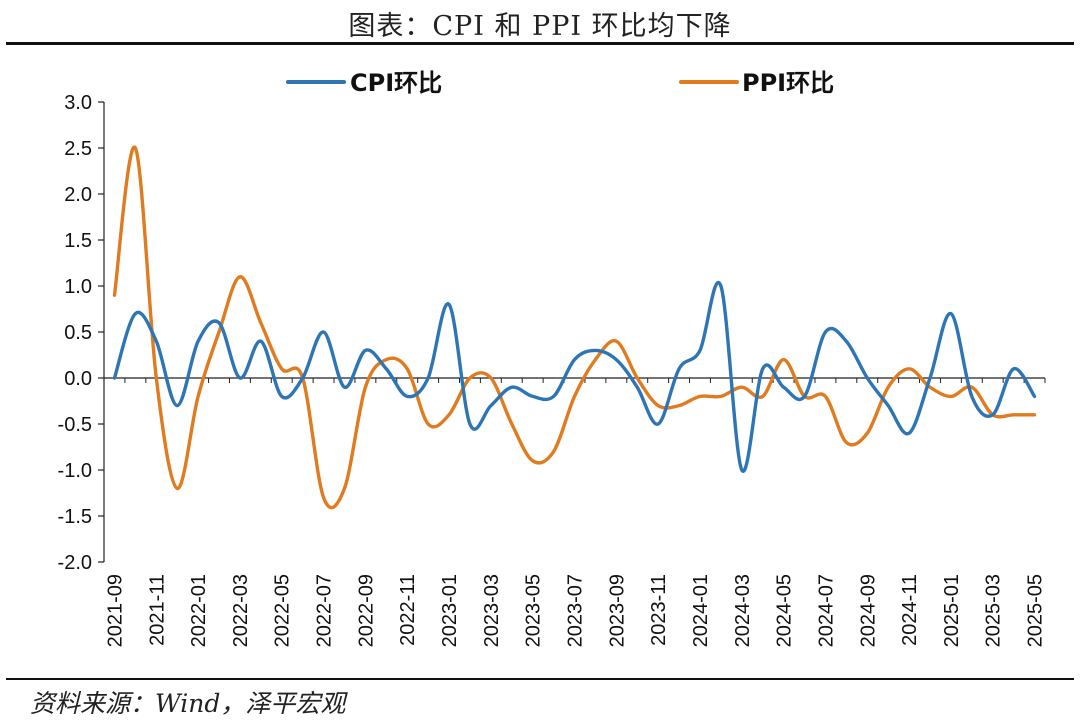 The image size is (1080, 721). What do you see at coordinates (396, 83) in the screenshot?
I see `legend-label-cpi: CPI环比` at bounding box center [396, 83].